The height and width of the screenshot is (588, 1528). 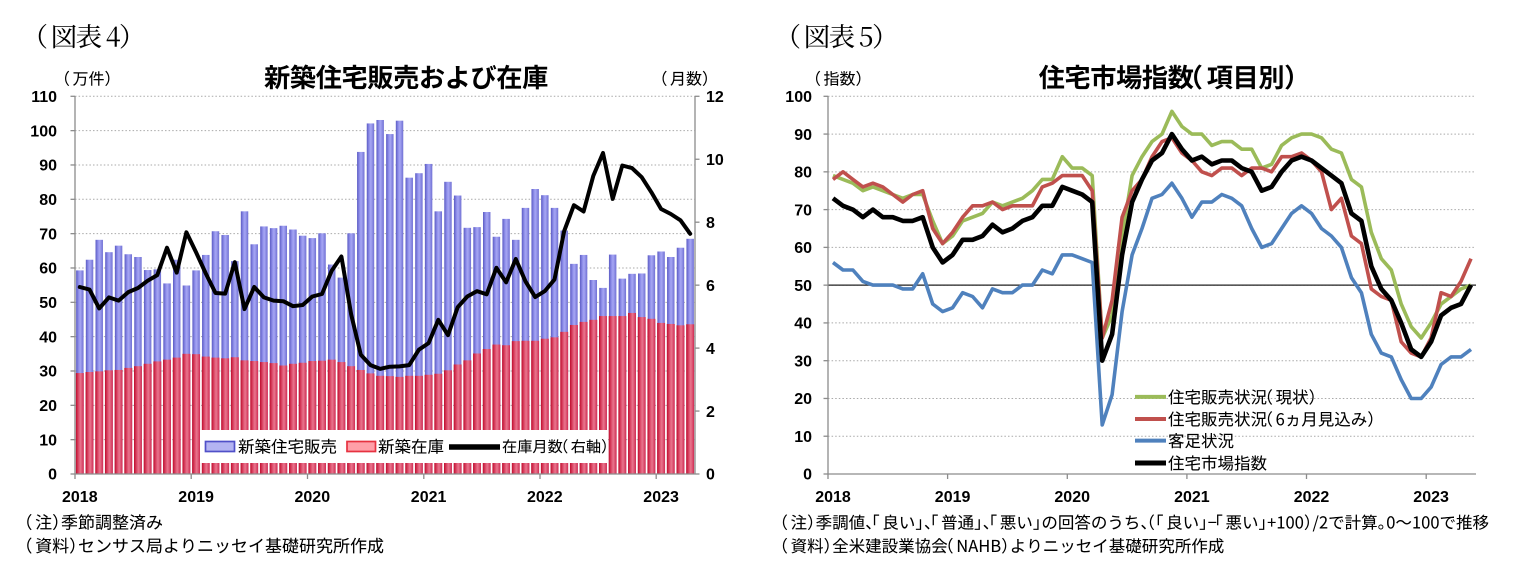 I want to click on svg-text: 6, so click(x=710, y=286).